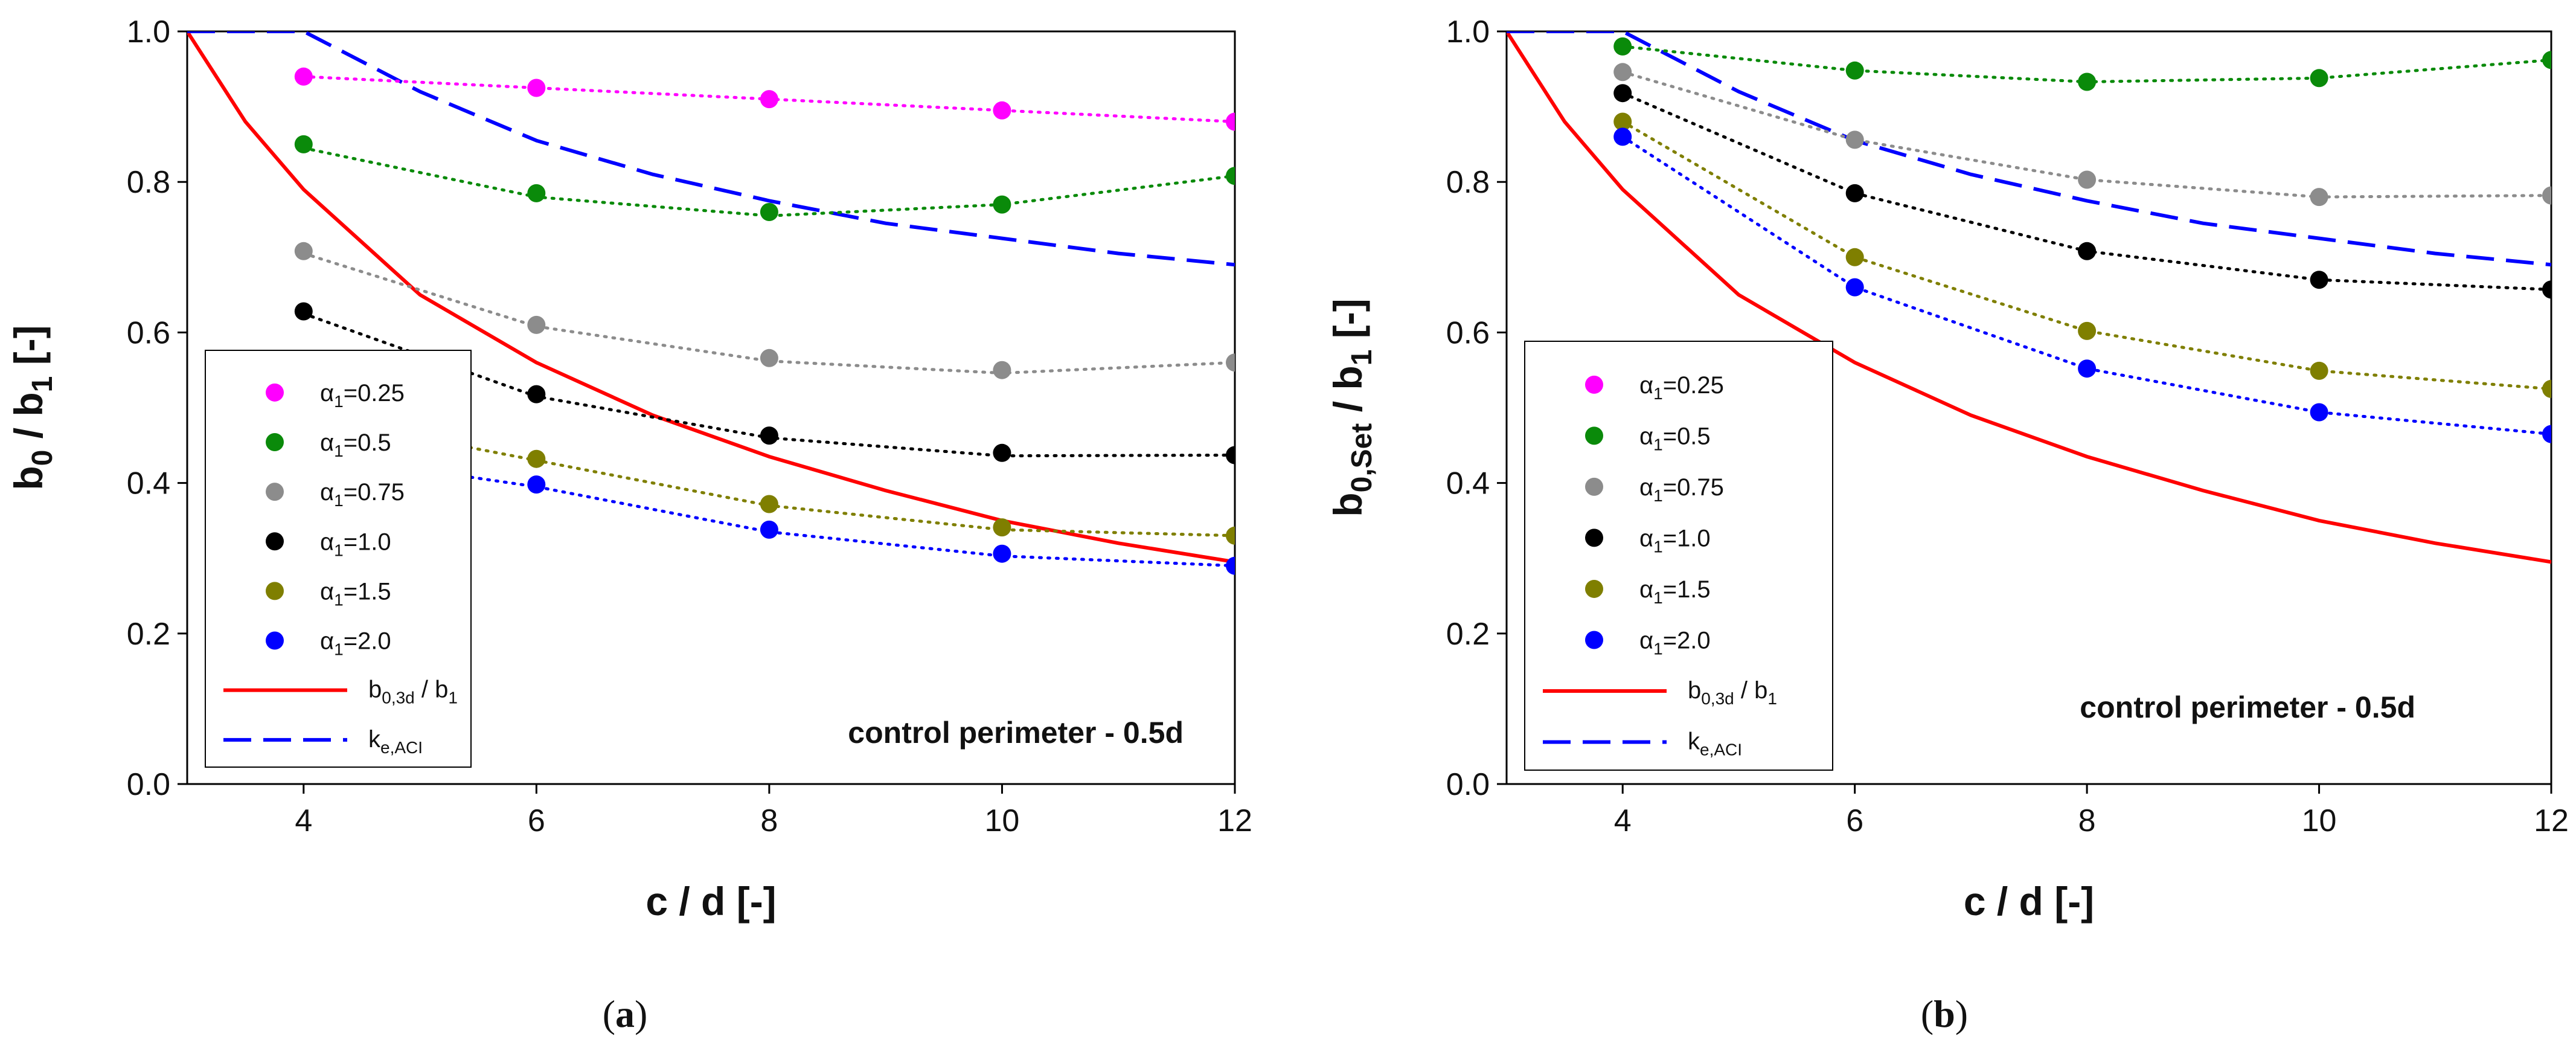  Describe the element at coordinates (148, 32) in the screenshot. I see `y-tick-label: 1.0` at that location.